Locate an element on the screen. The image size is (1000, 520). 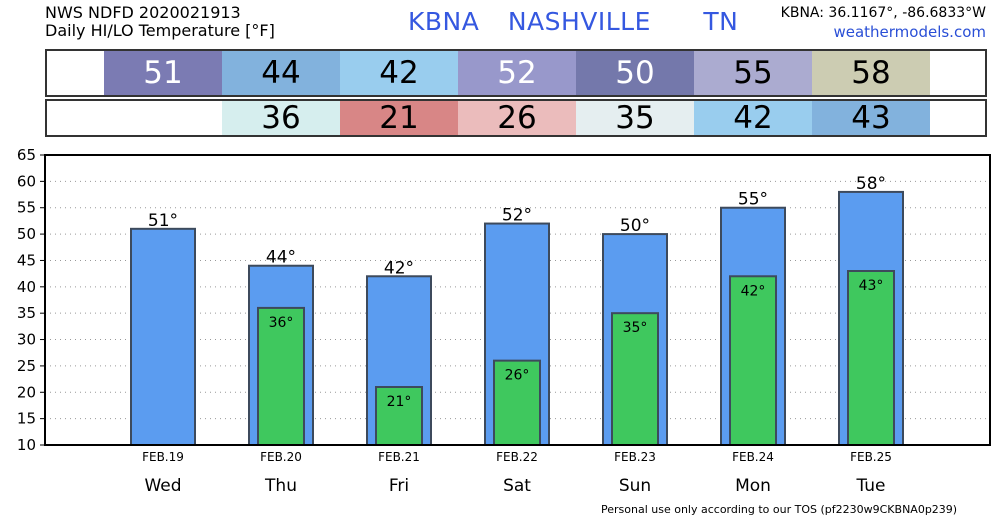
y-tick-label: 20 is located at coordinates (26, 392).